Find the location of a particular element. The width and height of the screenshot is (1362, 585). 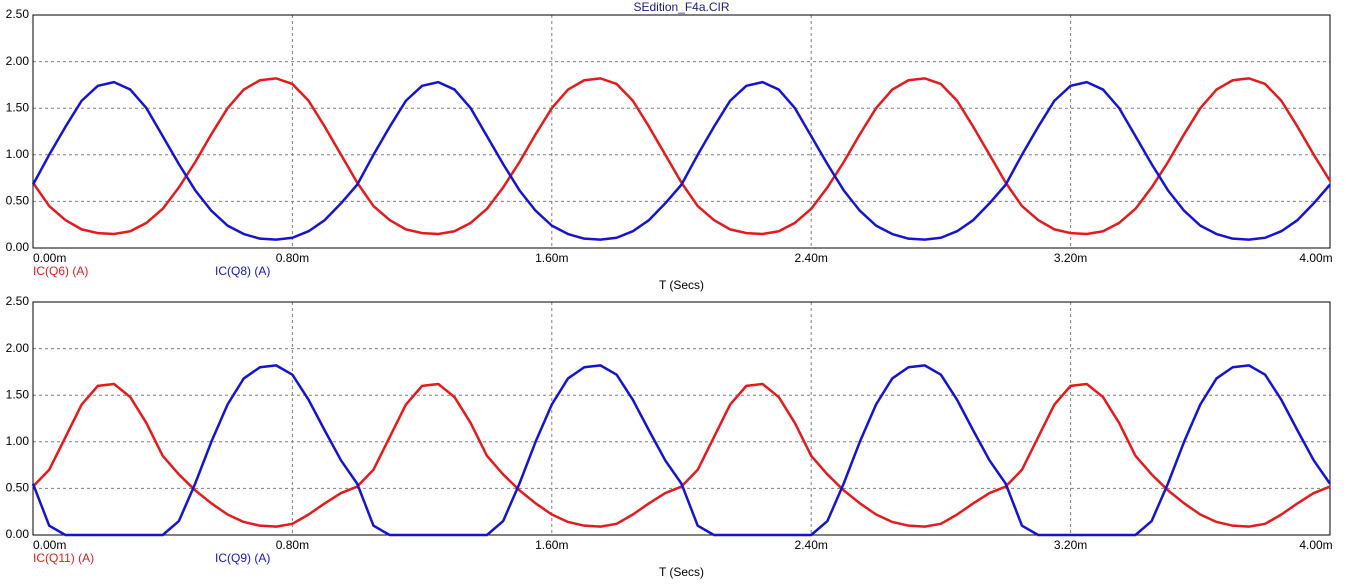

legend-entry: IC(Q9) (A) is located at coordinates (242, 558).